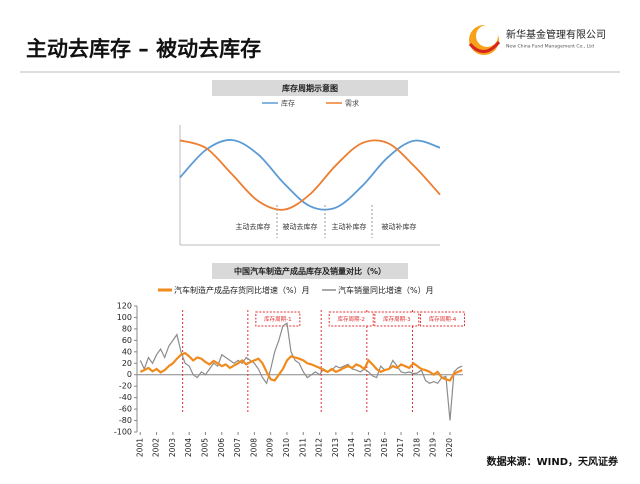  Describe the element at coordinates (127, 340) in the screenshot. I see `y-tick-label: 60` at that location.